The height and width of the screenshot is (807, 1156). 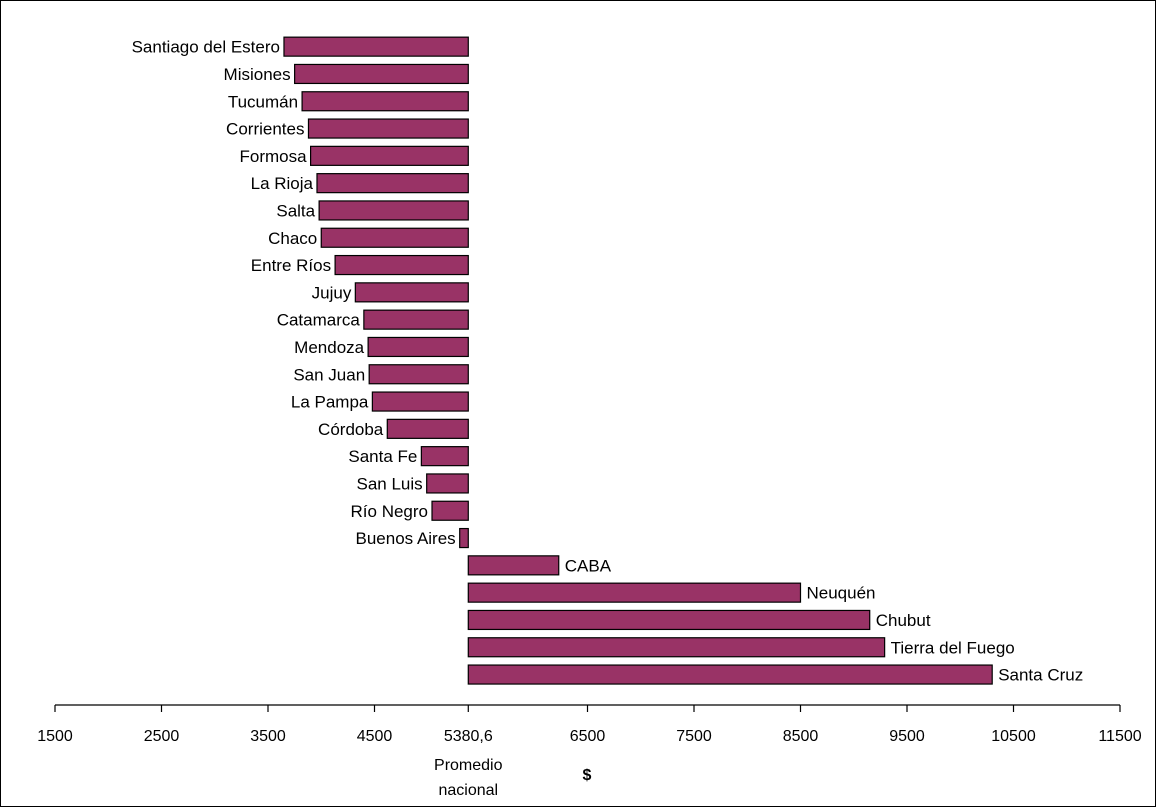 I want to click on x-tick-label: 7500, so click(x=694, y=736).